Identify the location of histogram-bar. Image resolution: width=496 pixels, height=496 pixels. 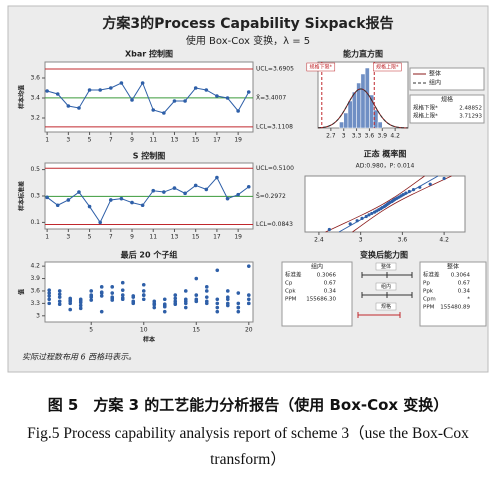
(341, 125).